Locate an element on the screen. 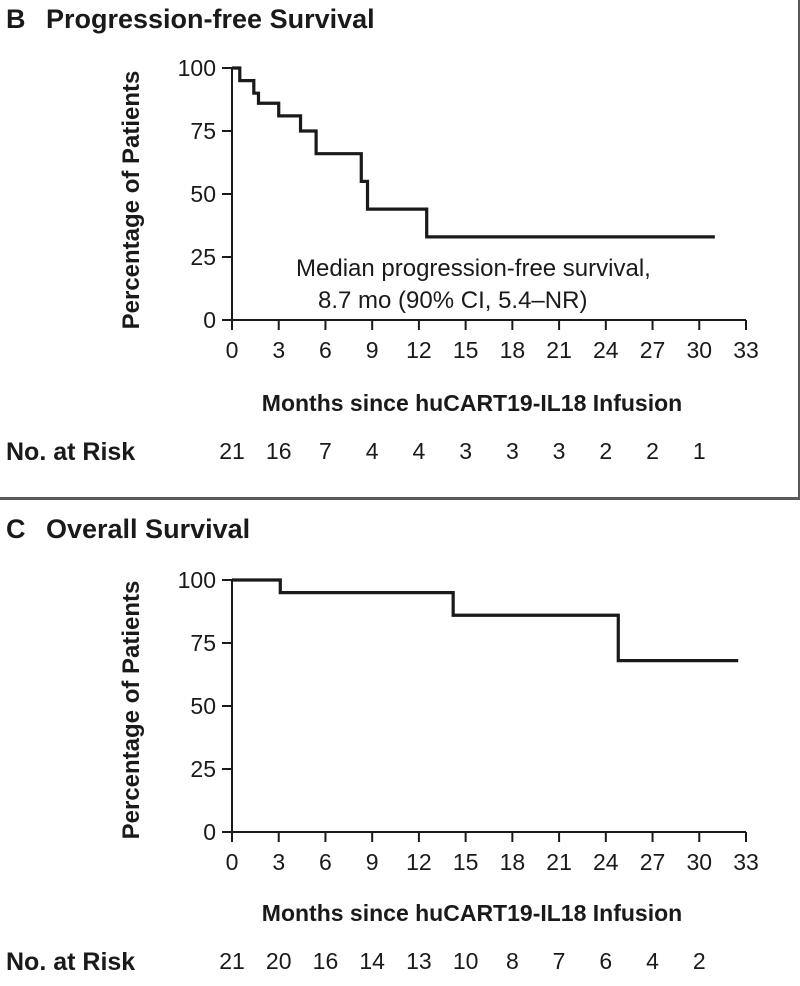 The width and height of the screenshot is (800, 986). risk-count: 8 is located at coordinates (512, 961).